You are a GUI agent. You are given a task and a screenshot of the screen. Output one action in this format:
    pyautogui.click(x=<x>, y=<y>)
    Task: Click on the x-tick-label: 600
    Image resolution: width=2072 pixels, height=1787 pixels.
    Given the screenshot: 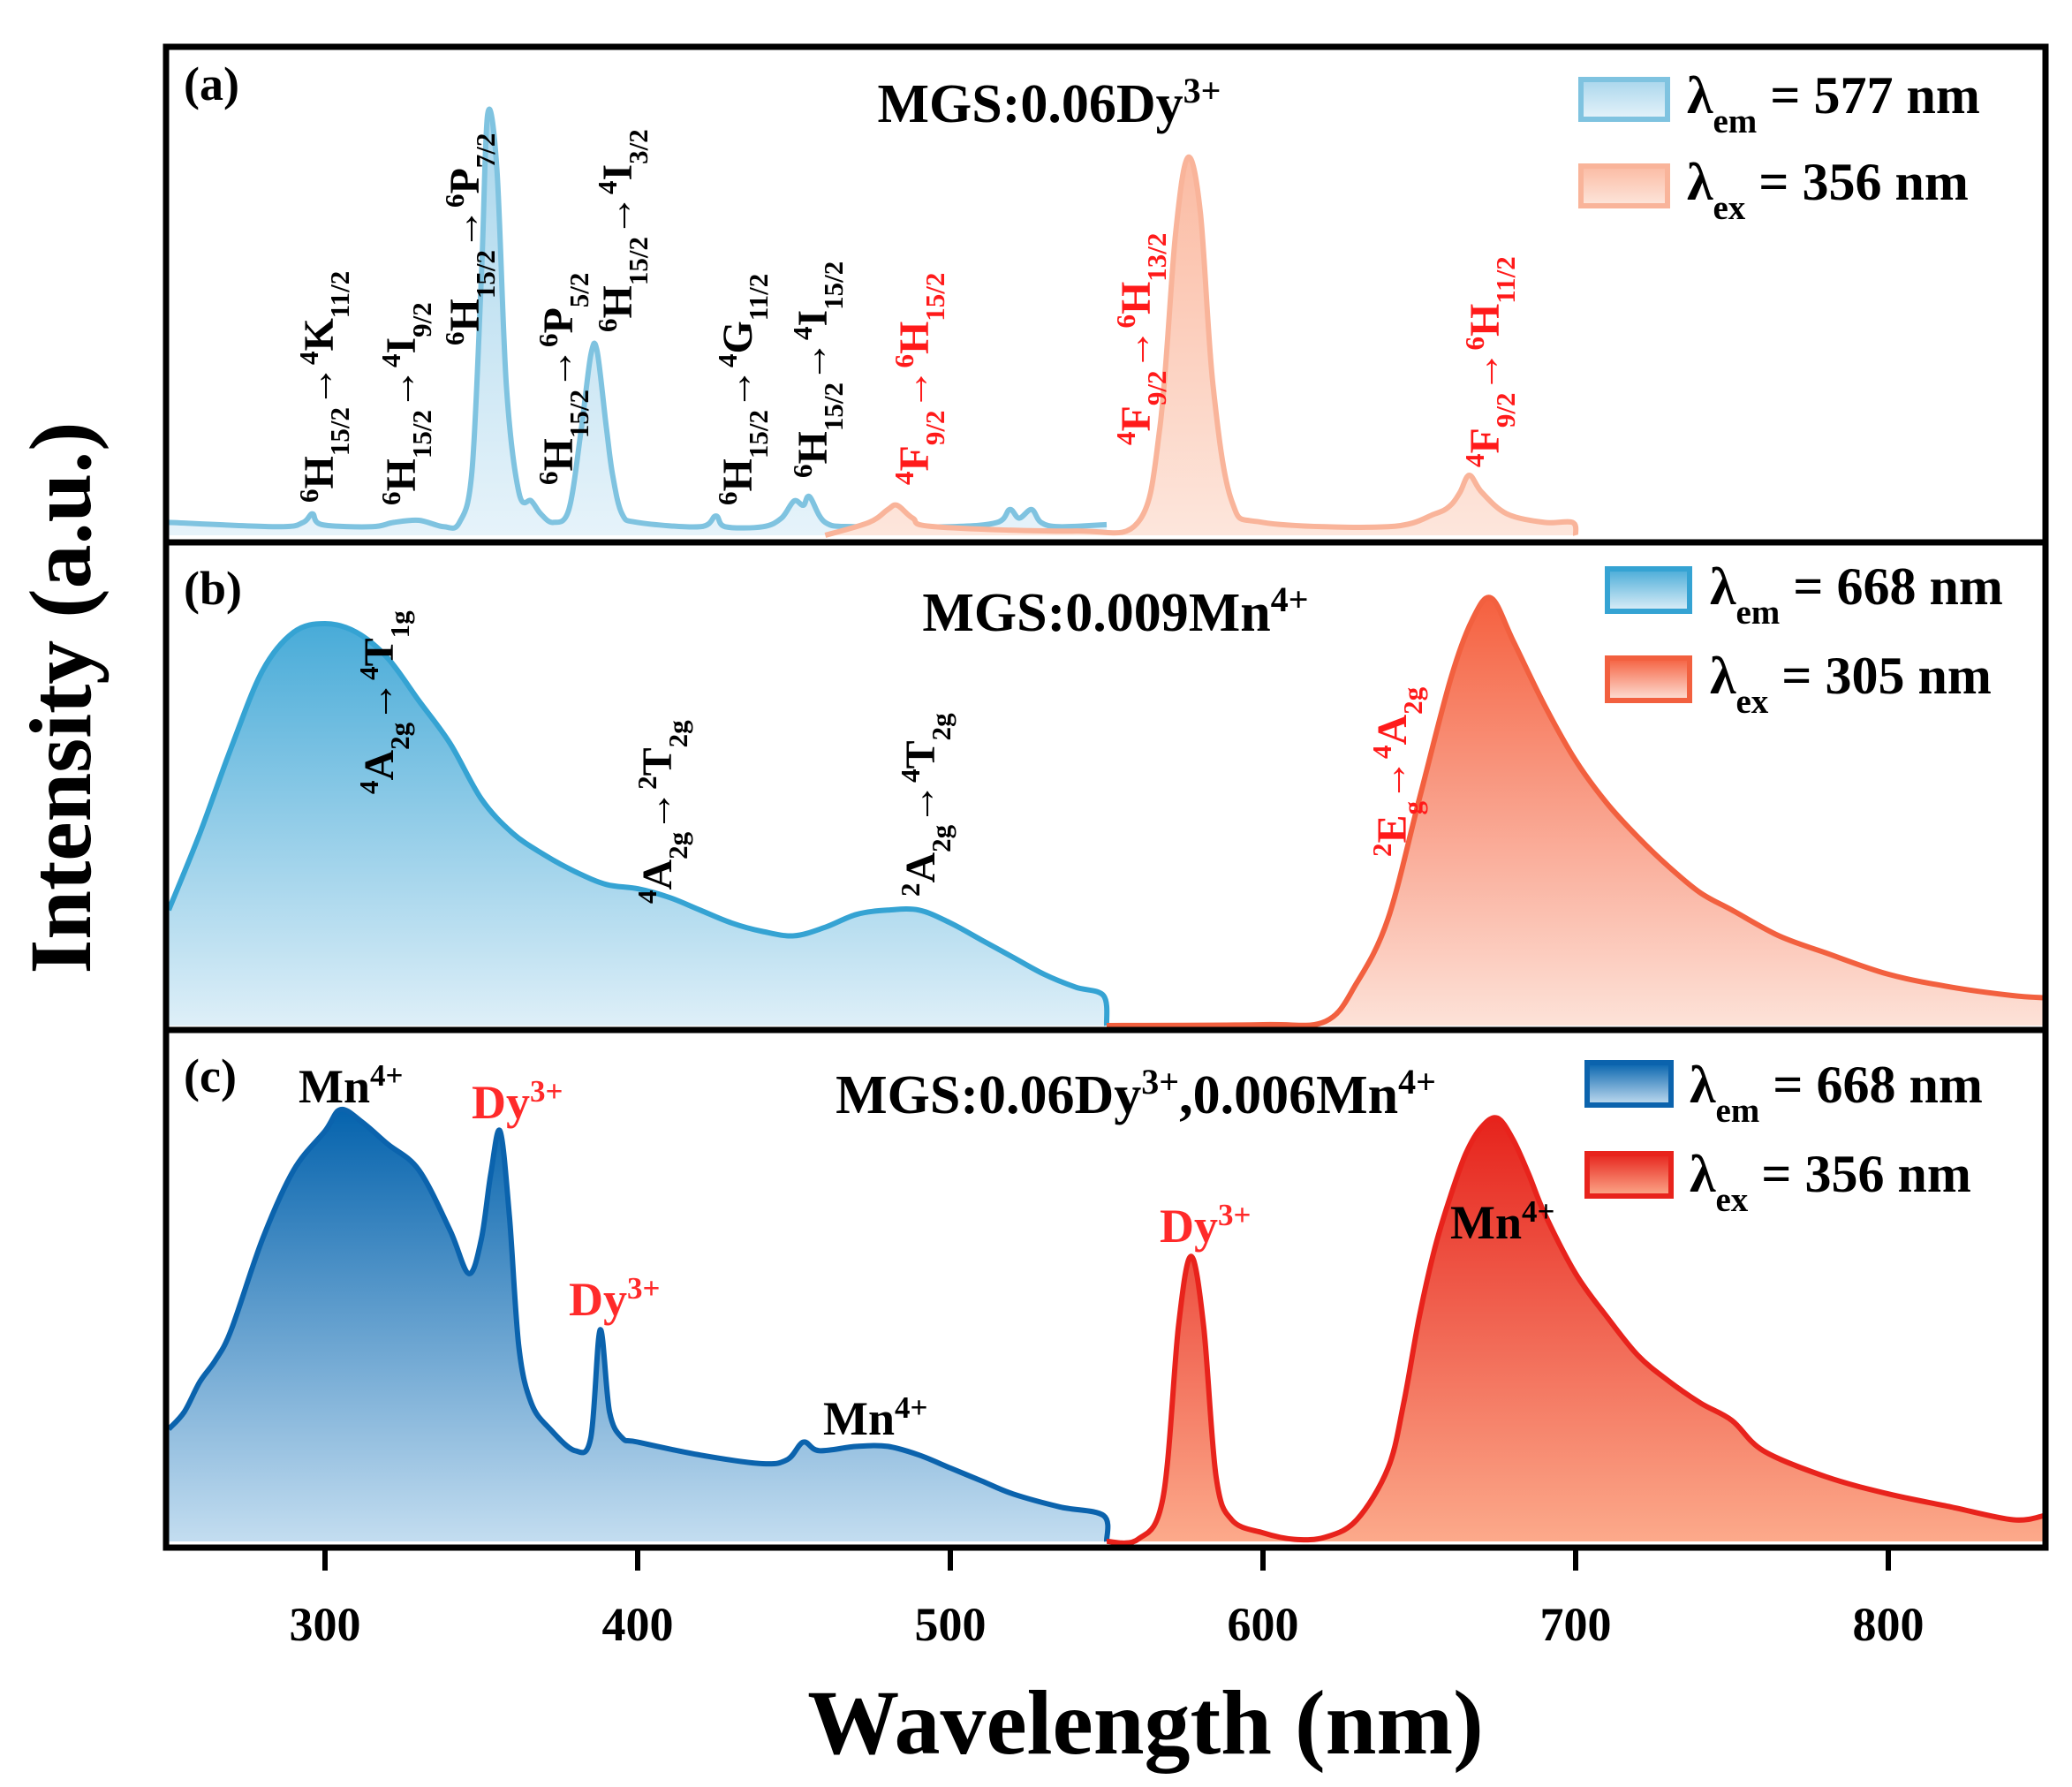 What is the action you would take?
    pyautogui.click(x=1263, y=1624)
    